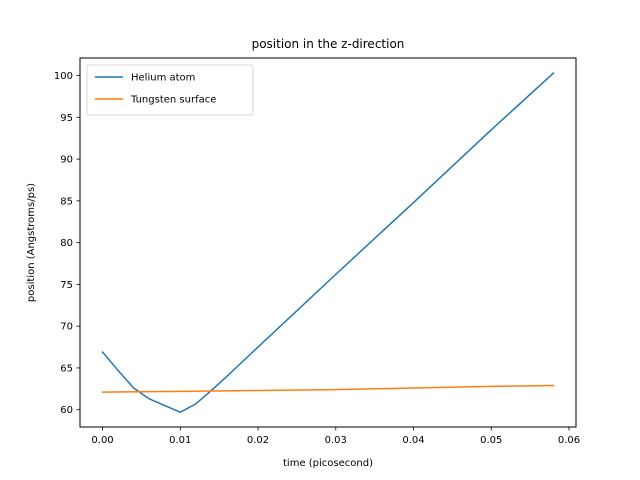 The image size is (640, 480). Describe the element at coordinates (180, 440) in the screenshot. I see `x-tick-label: 0.01` at that location.